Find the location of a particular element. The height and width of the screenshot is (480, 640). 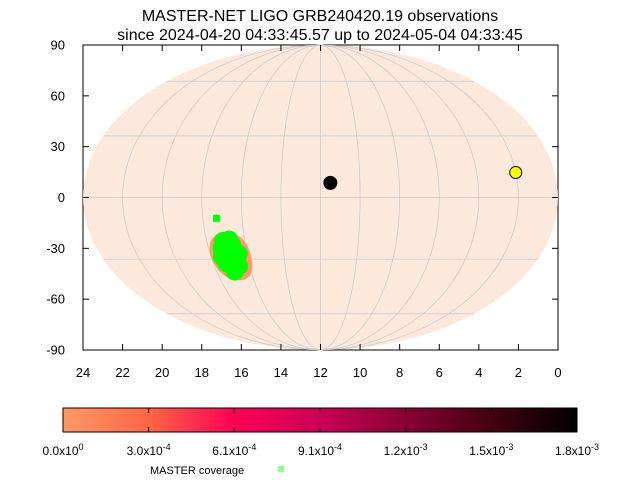

colorbar-tick-label: 0.0x100 is located at coordinates (62, 450).